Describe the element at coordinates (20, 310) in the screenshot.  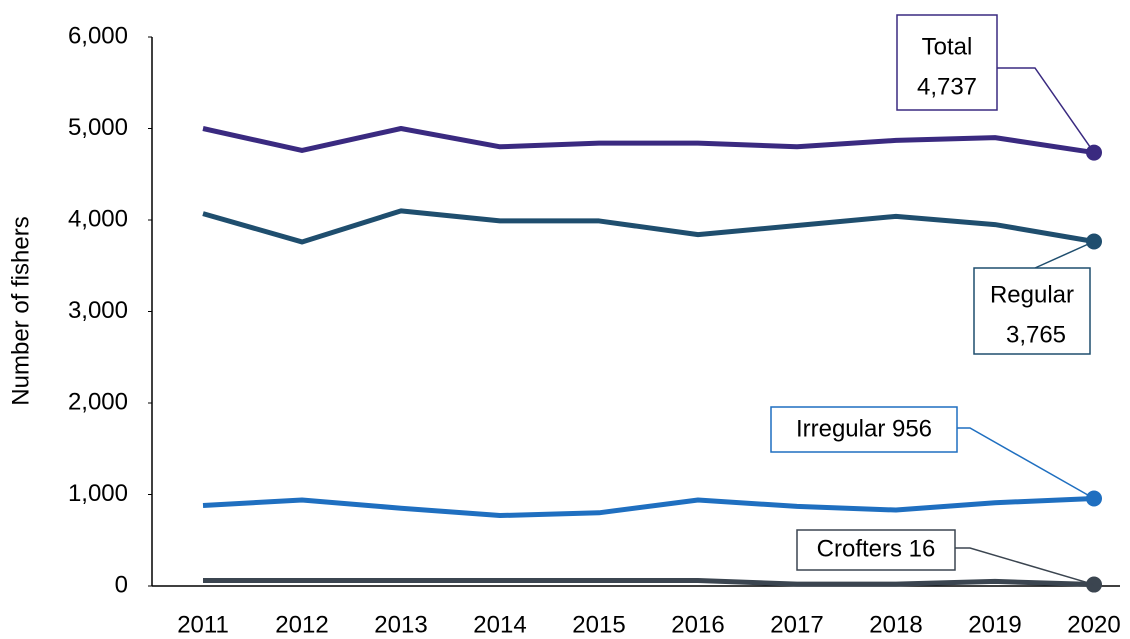
I see `y-axis-label: Number of fishers` at that location.